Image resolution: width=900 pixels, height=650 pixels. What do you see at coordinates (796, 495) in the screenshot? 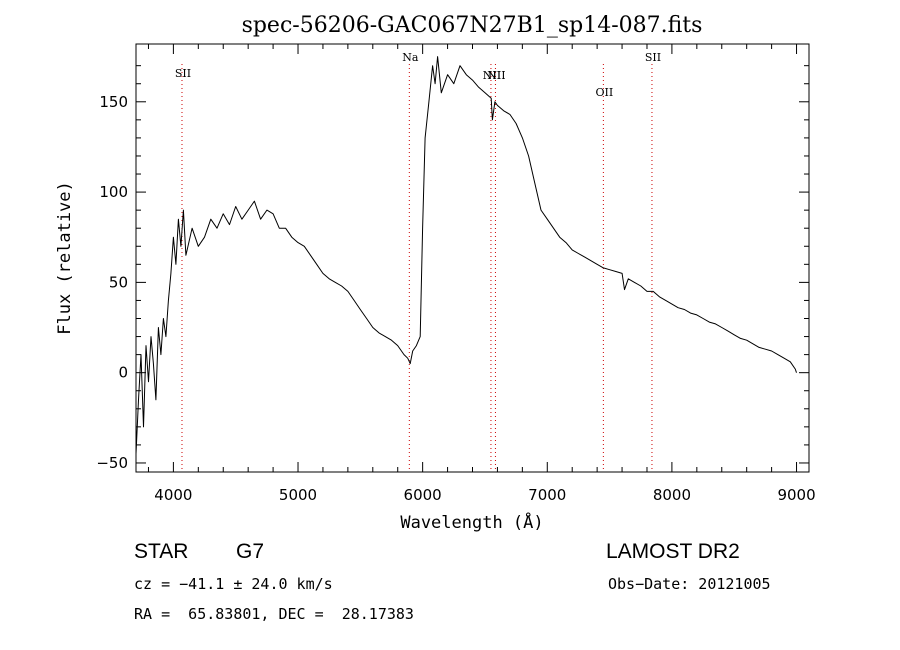
I see `x-tick-label: 9000` at bounding box center [796, 495].